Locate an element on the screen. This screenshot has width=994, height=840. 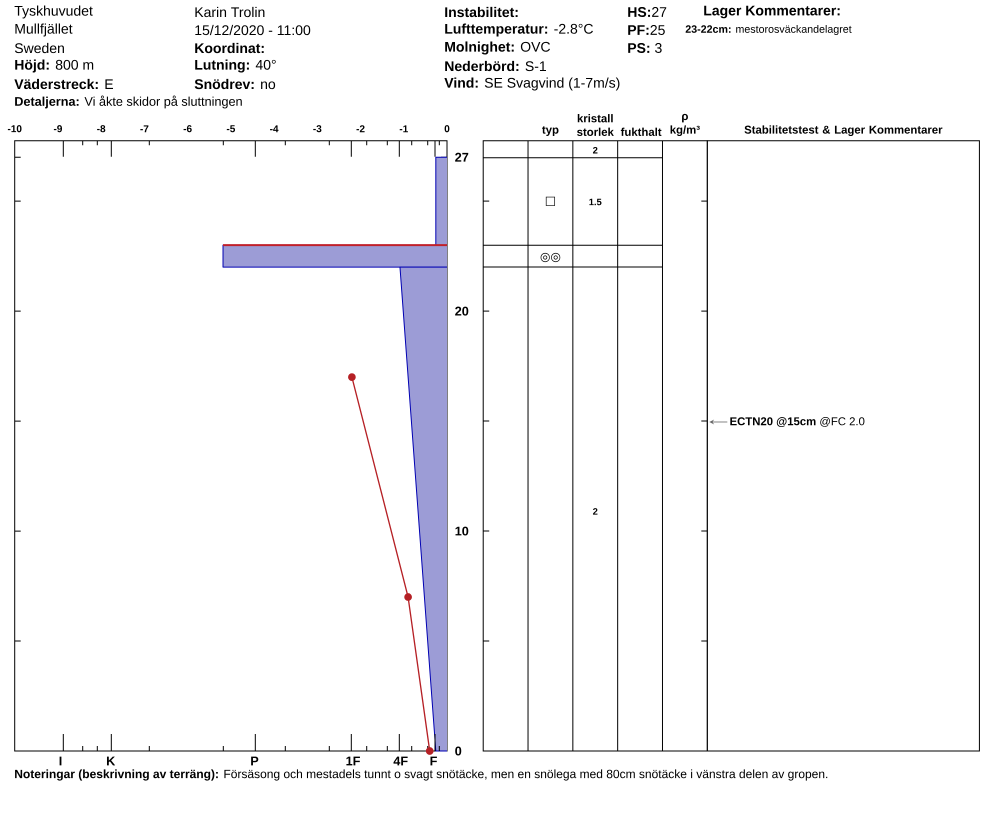
text: Karin Trolin is located at coordinates (229, 12).